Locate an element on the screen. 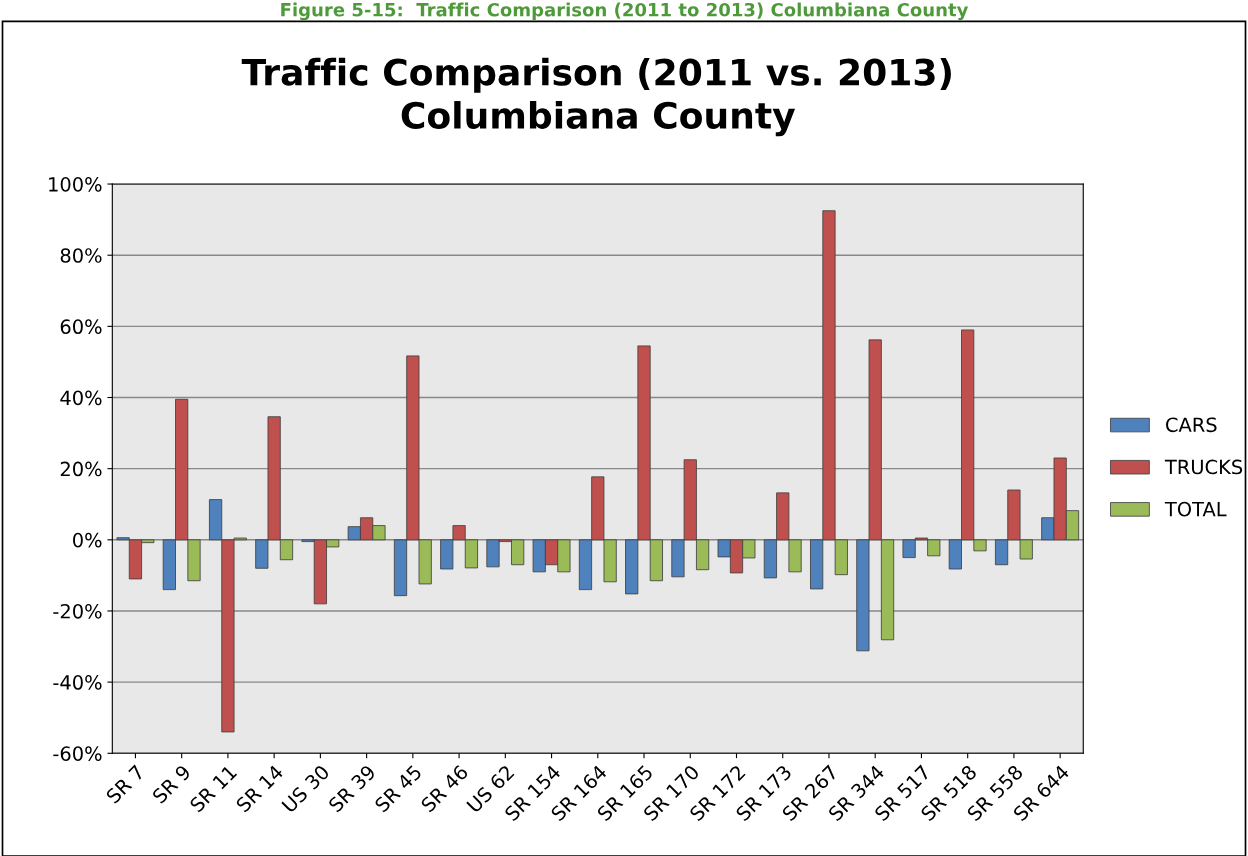 The image size is (1248, 856). y-tick-label: 20% is located at coordinates (81, 469).